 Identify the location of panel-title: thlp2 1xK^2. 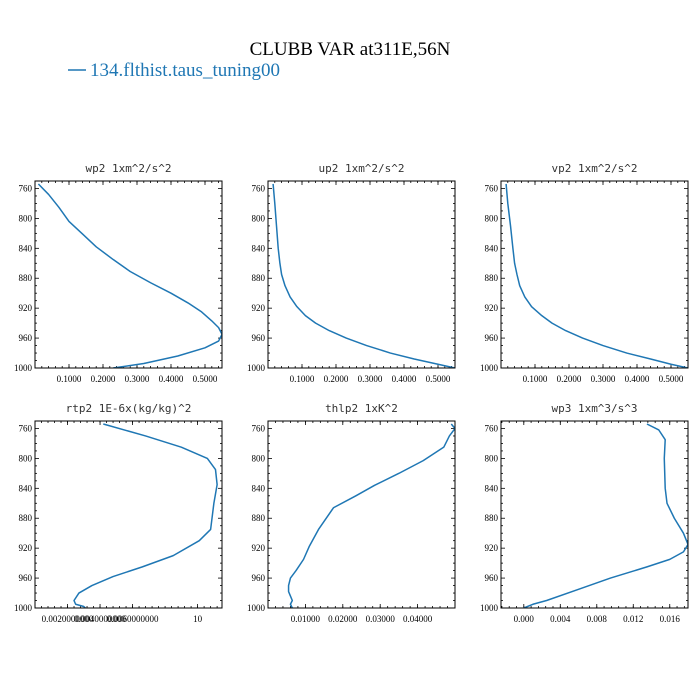
(361, 408).